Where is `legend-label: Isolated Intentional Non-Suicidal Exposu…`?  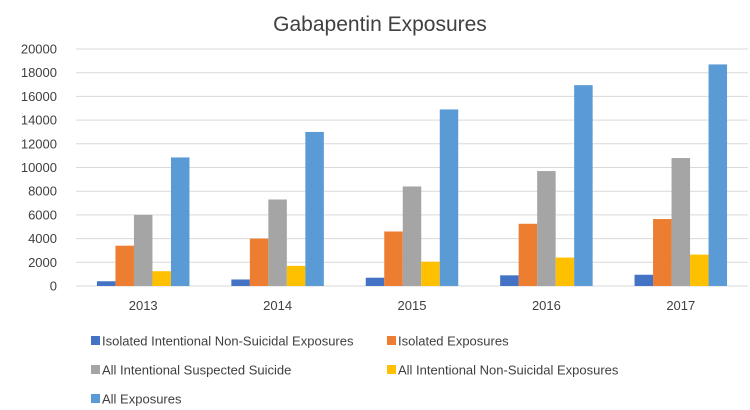
legend-label: Isolated Intentional Non-Suicidal Exposu… is located at coordinates (228, 341).